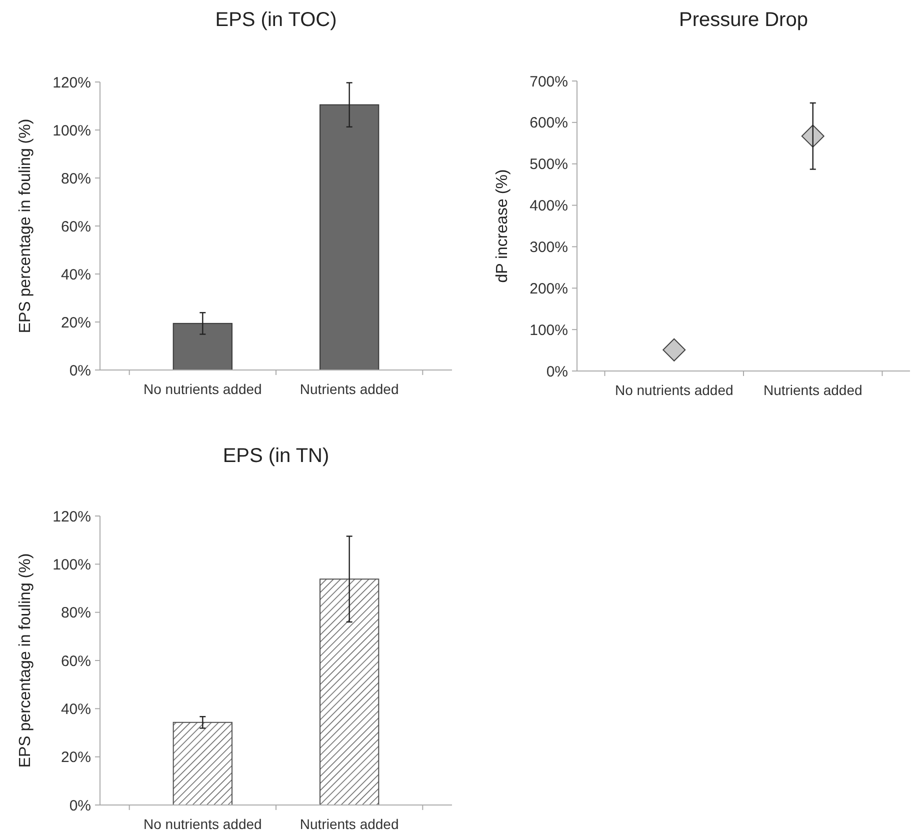  Describe the element at coordinates (549, 247) in the screenshot. I see `y-tick-label: 300%` at that location.